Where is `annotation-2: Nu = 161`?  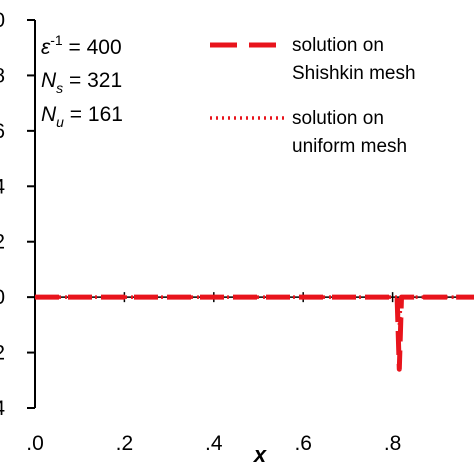
annotation-2: Nu = 161 is located at coordinates (82, 116).